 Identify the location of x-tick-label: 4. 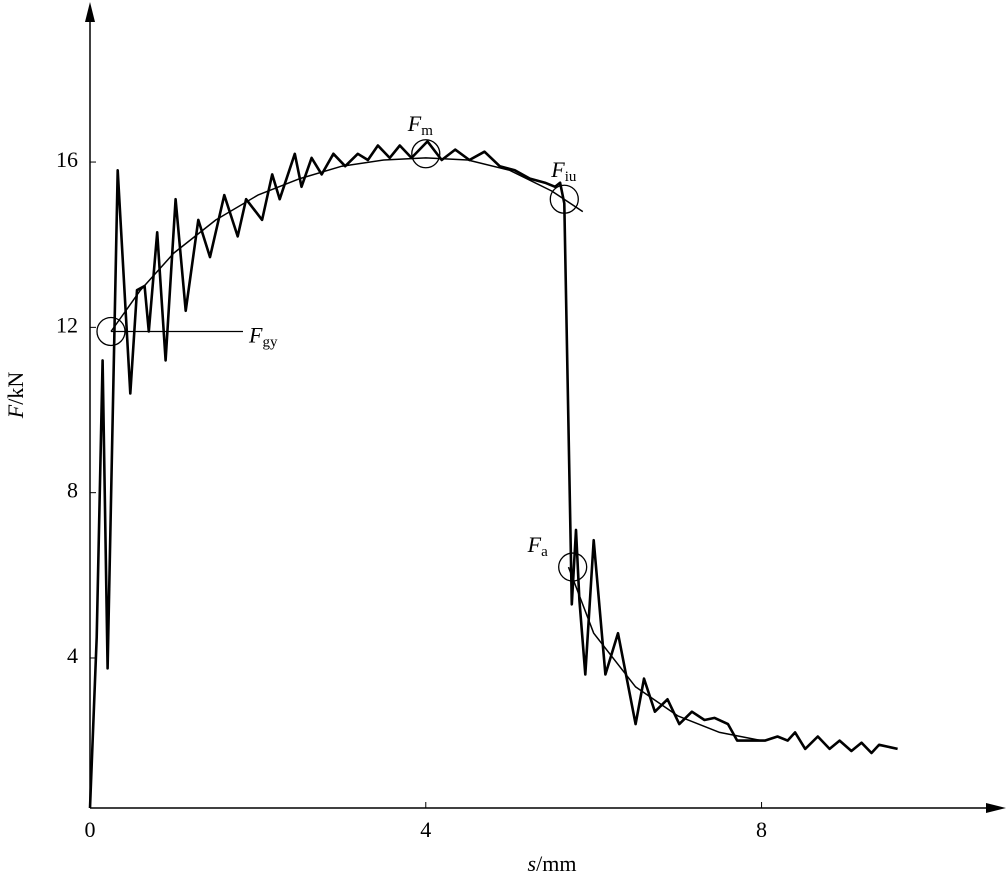
(425, 829).